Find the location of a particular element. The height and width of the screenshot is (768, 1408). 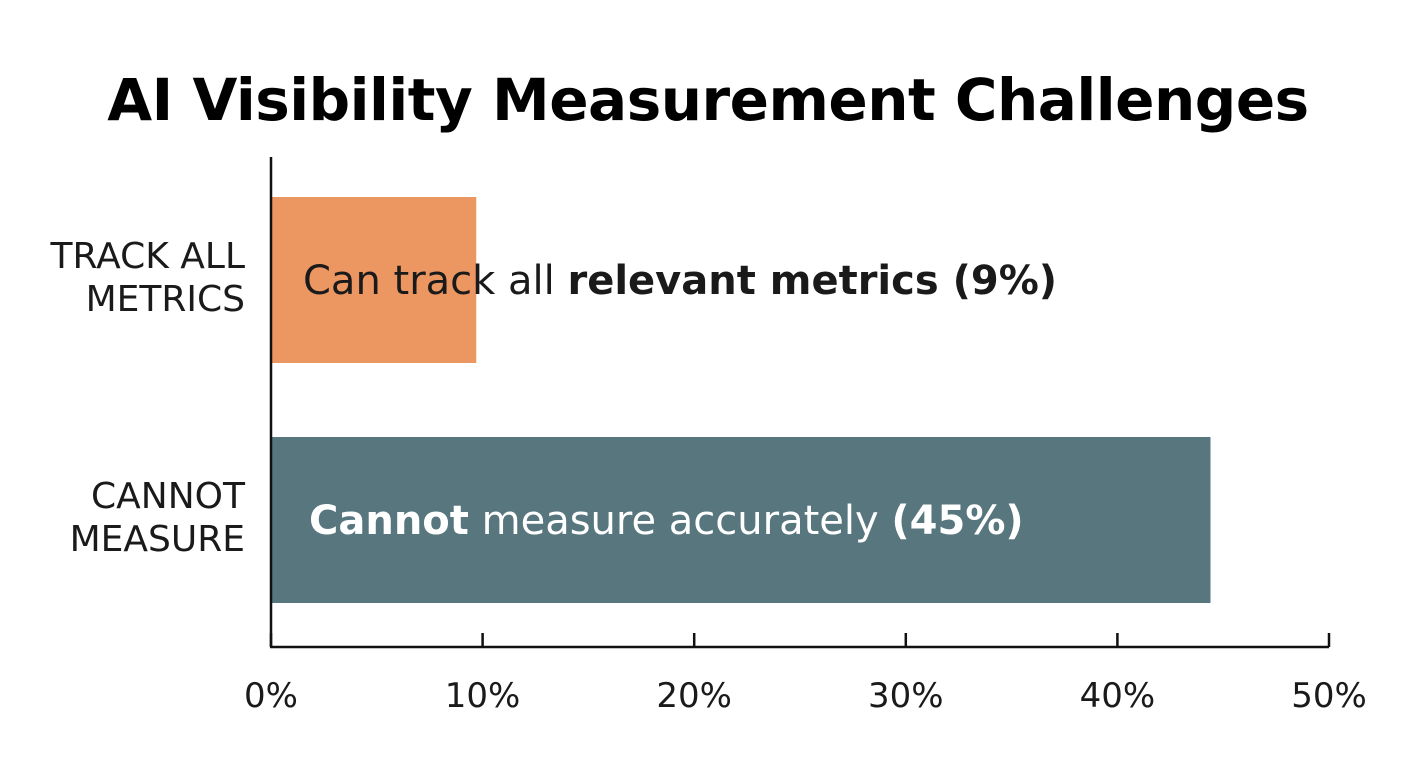

x-tick-label: 0% is located at coordinates (271, 696).